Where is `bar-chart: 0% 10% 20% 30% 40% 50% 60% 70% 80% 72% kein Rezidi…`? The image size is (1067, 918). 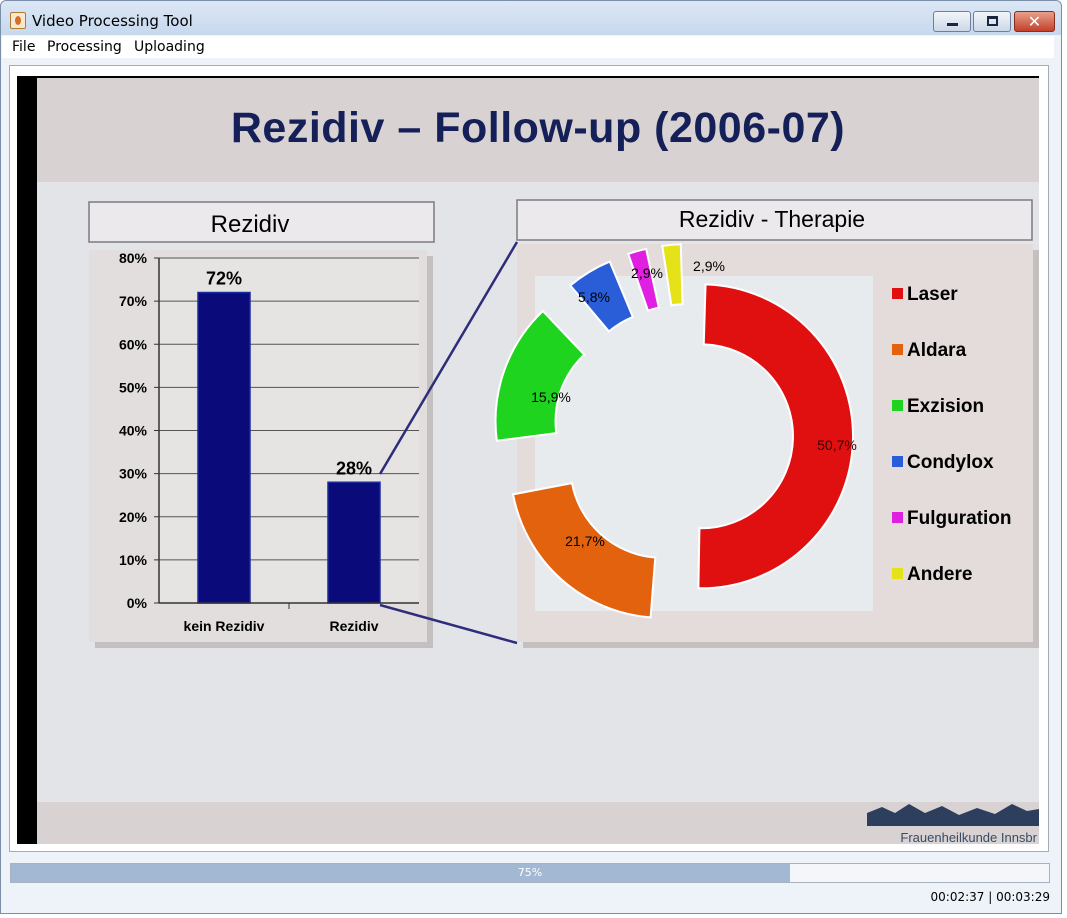 bar-chart: 0% 10% 20% 30% 40% 50% 60% 70% 80% 72% kein Rezidi… is located at coordinates (269, 442).